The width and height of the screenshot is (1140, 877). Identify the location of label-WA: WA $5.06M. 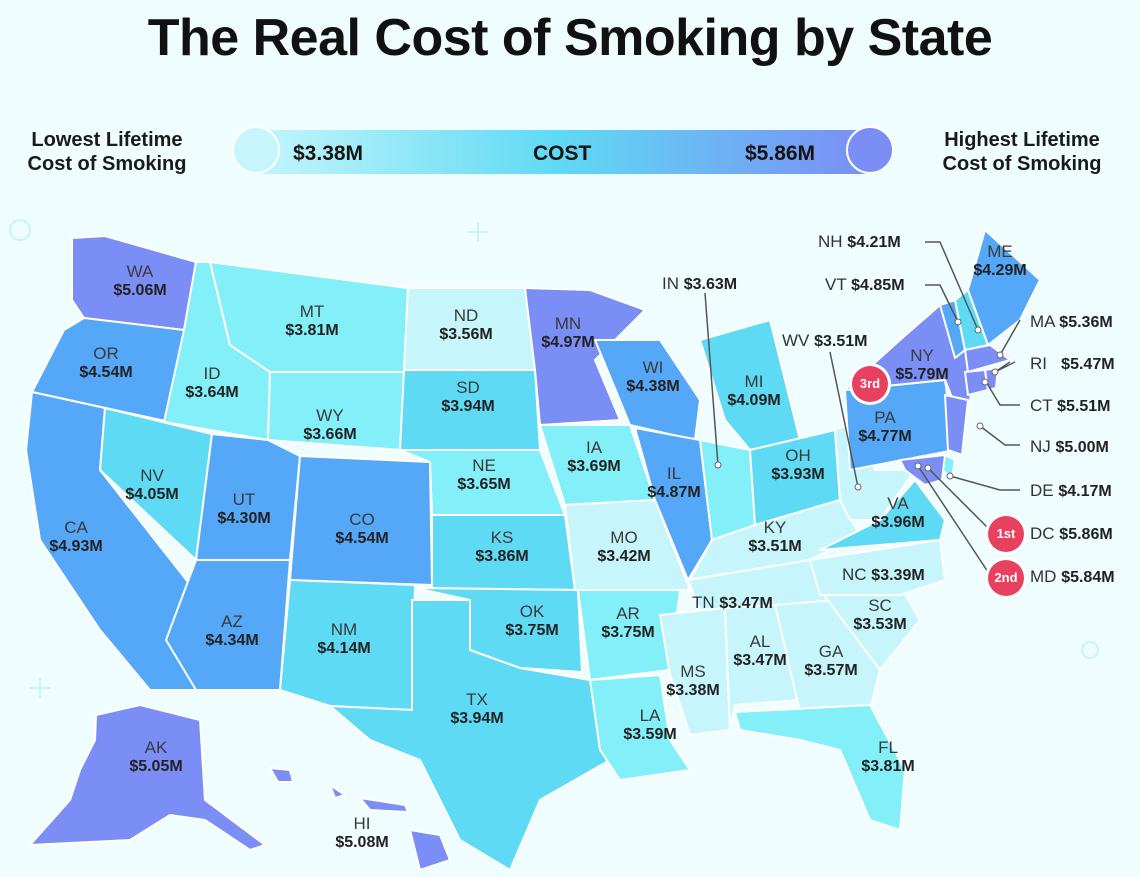
(140, 280).